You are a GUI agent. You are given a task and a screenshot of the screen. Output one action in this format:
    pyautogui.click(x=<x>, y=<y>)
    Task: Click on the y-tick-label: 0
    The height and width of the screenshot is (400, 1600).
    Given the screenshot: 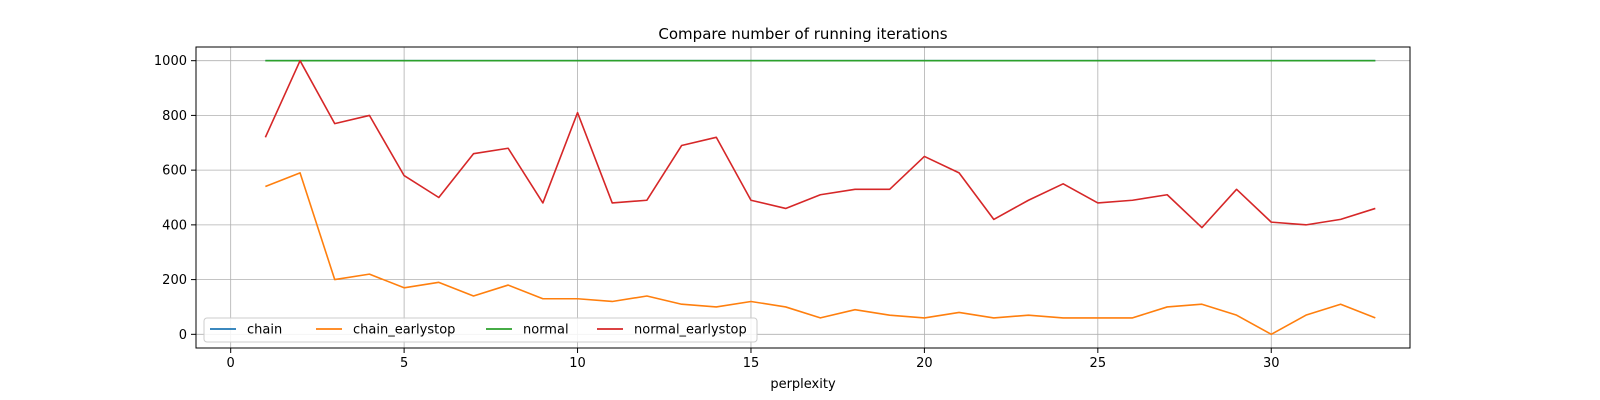 What is the action you would take?
    pyautogui.click(x=183, y=335)
    